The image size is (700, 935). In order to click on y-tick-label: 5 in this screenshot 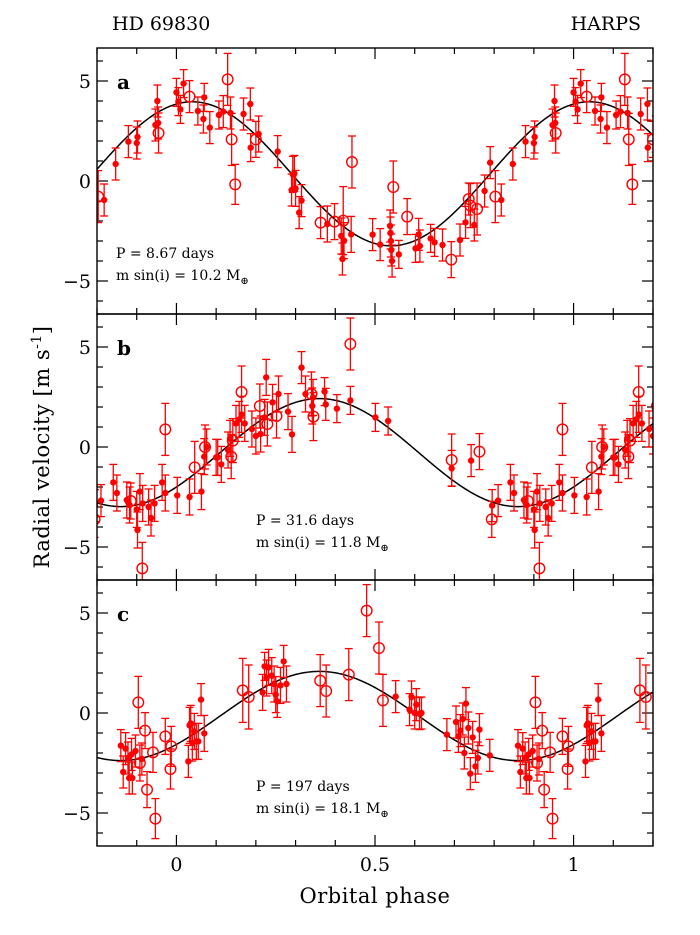, I will do `click(85, 82)`.